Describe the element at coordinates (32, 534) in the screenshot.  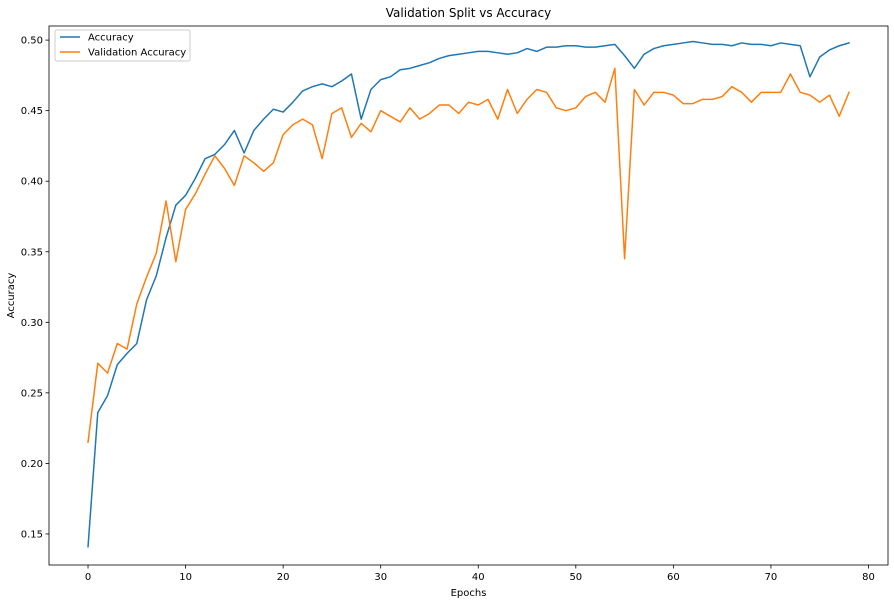
I see `y-tick-label: 0.15` at that location.